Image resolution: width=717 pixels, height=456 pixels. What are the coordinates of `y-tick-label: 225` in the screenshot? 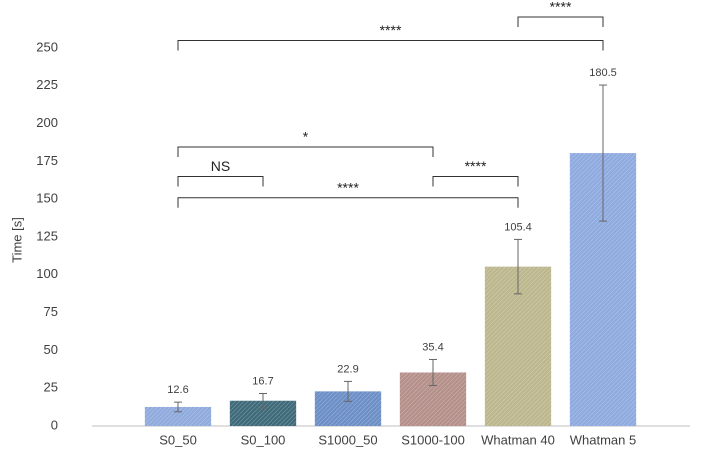 It's located at (47, 84).